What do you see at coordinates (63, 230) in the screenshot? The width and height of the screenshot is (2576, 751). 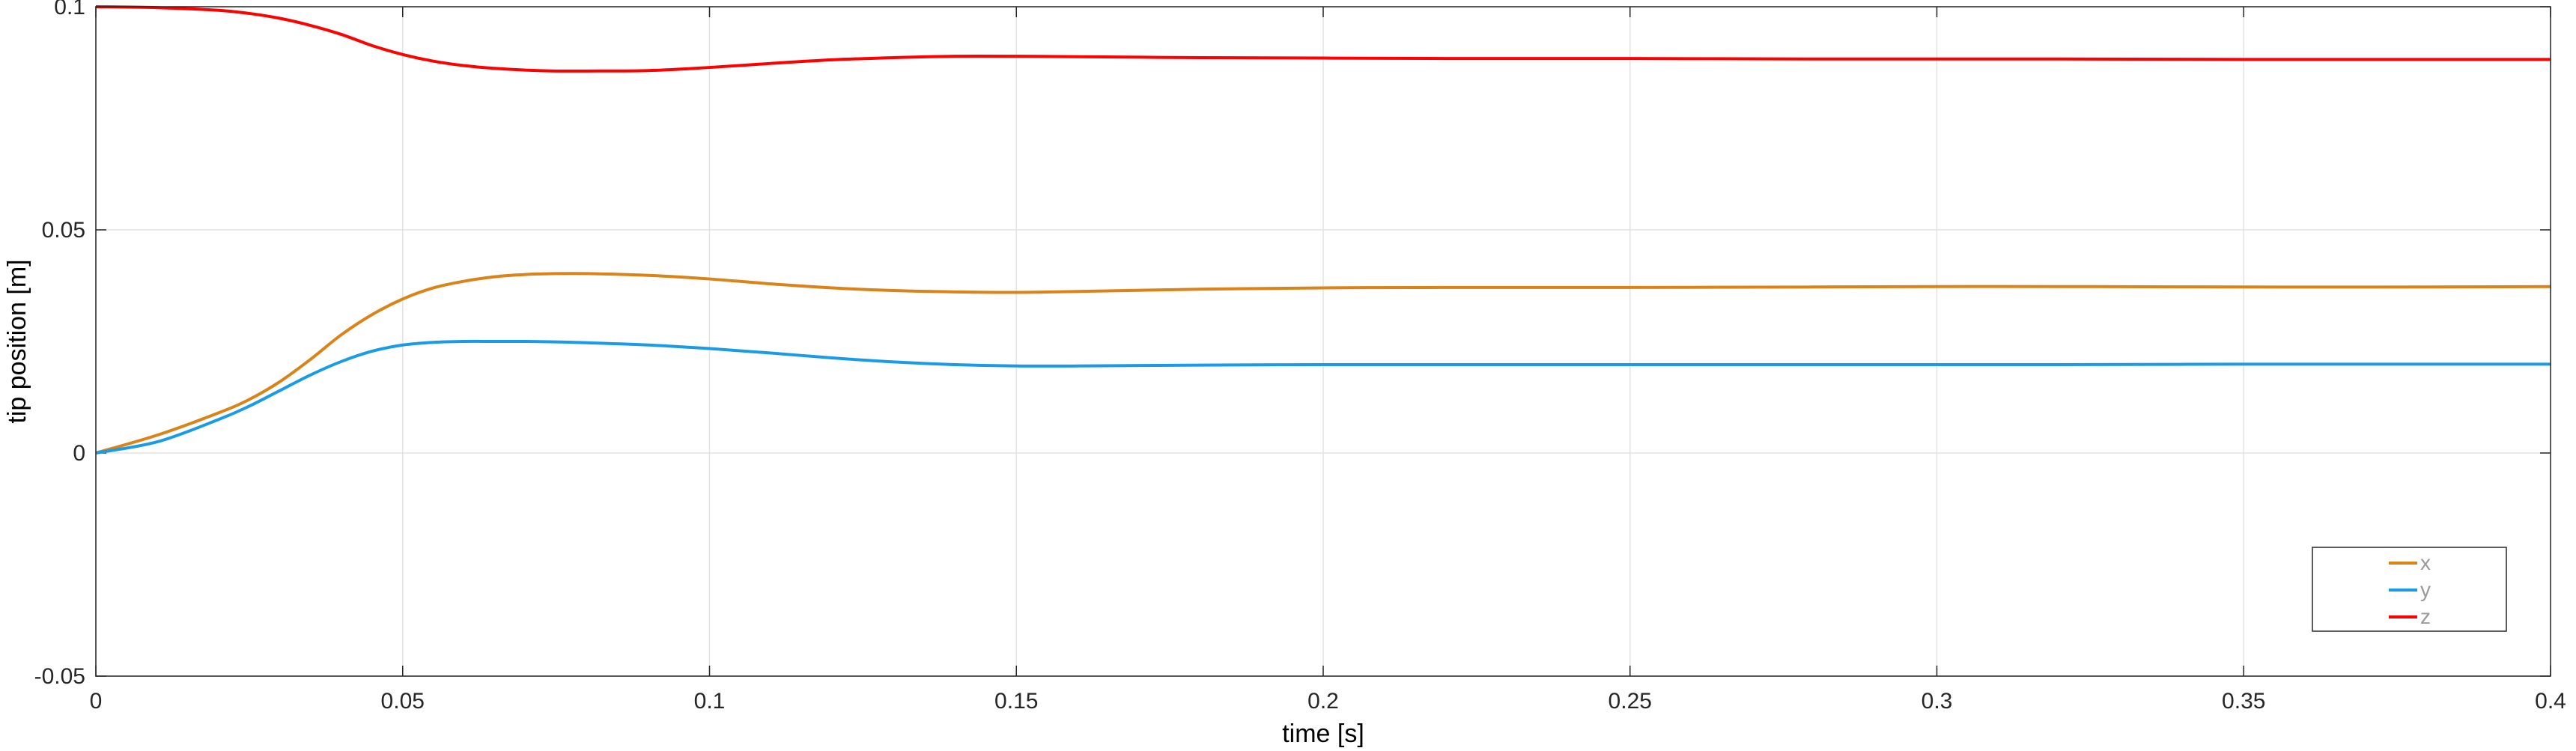 I see `y-tick-label: 0.05` at bounding box center [63, 230].